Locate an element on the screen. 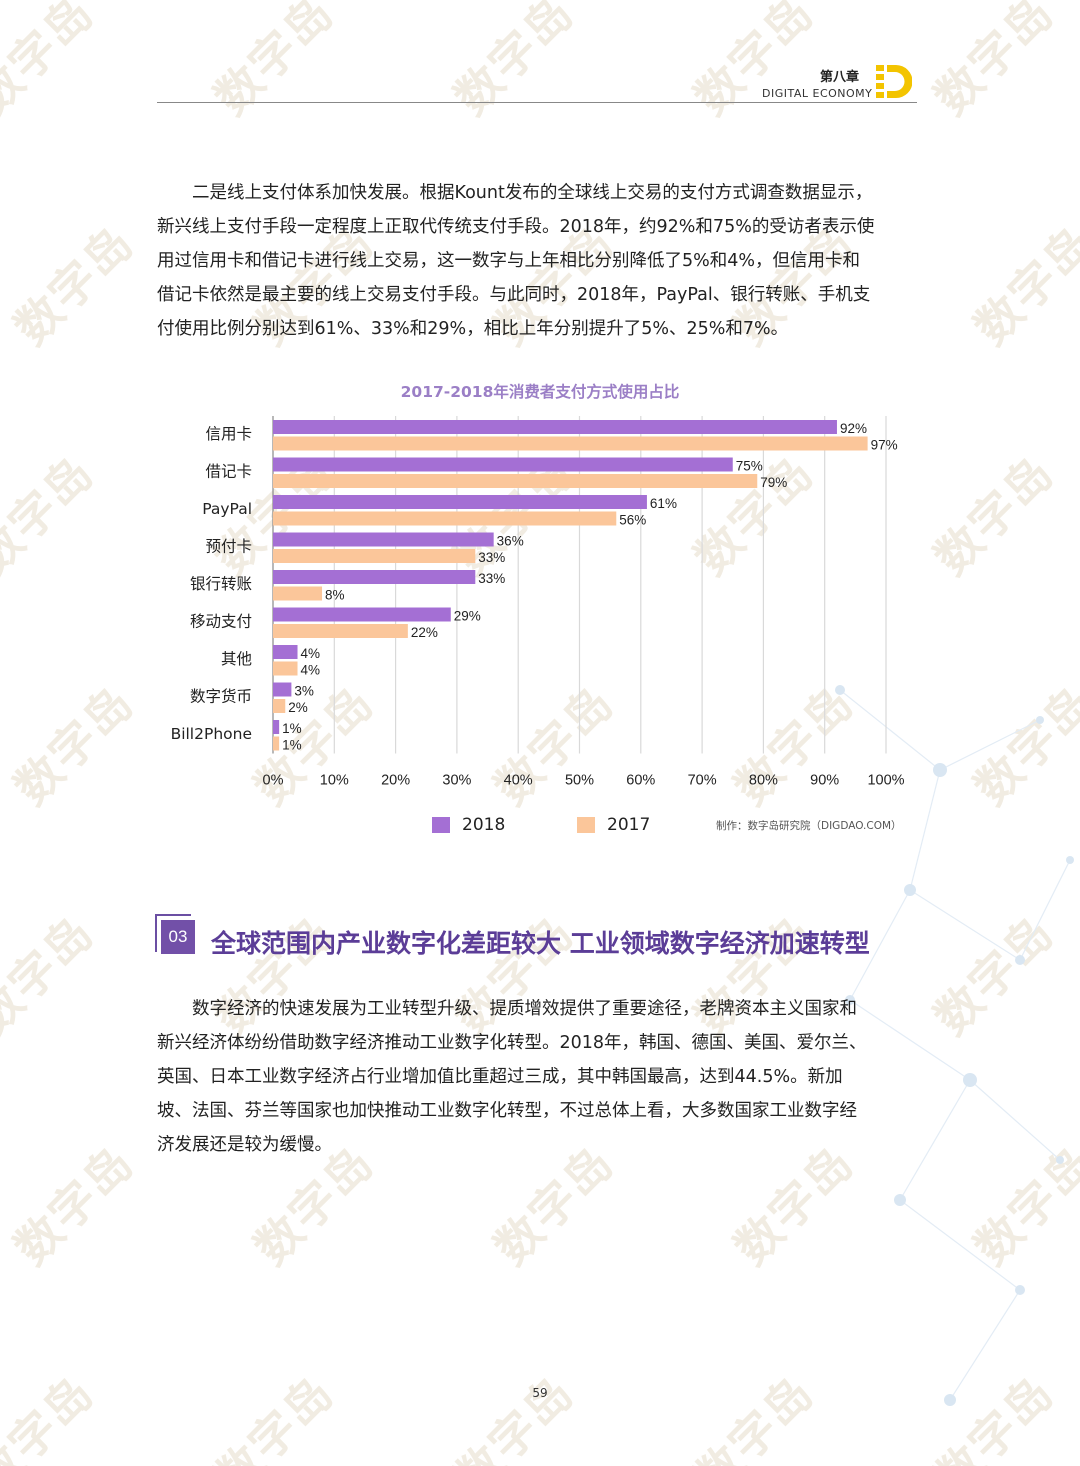 The height and width of the screenshot is (1466, 1080). data-label: 92% is located at coordinates (853, 428).